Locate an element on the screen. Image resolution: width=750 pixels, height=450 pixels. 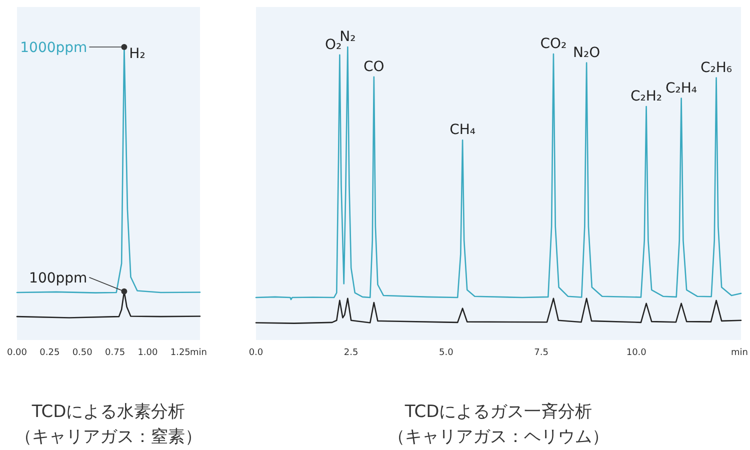
x-tick-label: 2.5 is located at coordinates (351, 353).